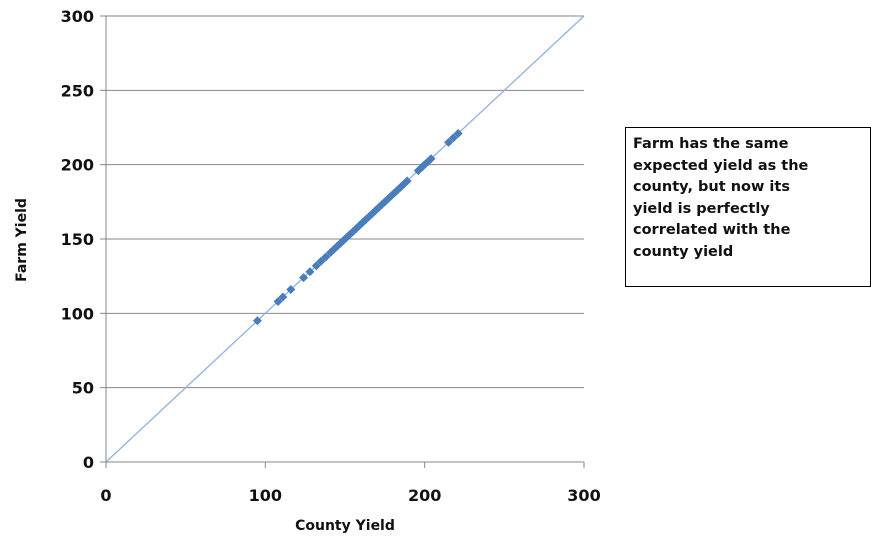 This screenshot has width=871, height=537. What do you see at coordinates (424, 495) in the screenshot?
I see `x-tick-label-200: 200` at bounding box center [424, 495].